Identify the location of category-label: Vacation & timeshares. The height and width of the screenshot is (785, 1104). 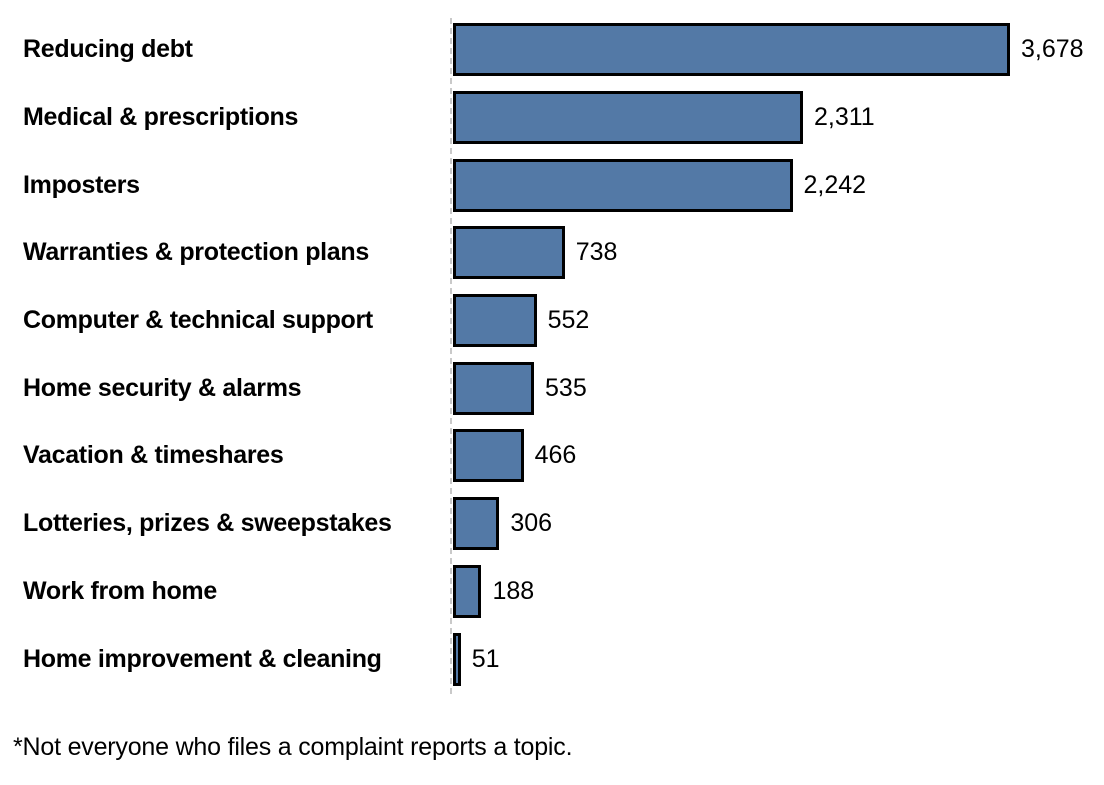
(153, 455).